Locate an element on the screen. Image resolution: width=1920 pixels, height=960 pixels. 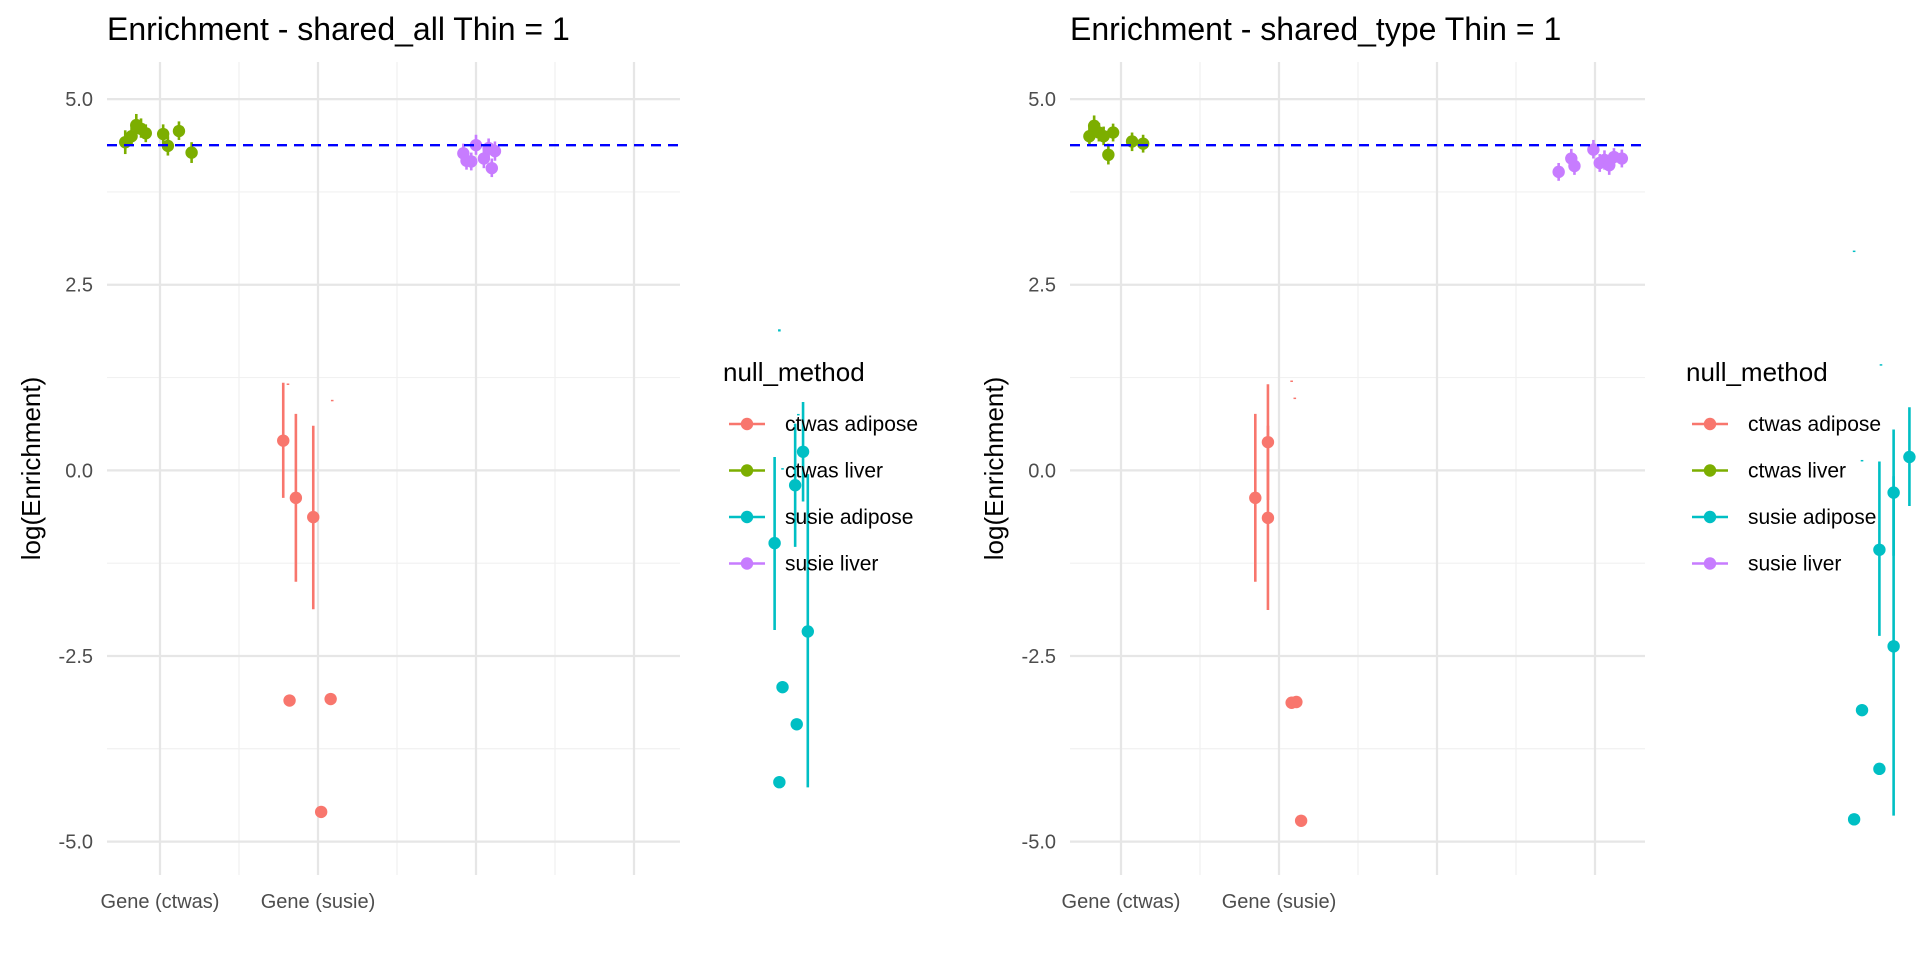
chart-title: Enrichment - shared_type Thin = 1 is located at coordinates (1315, 29).